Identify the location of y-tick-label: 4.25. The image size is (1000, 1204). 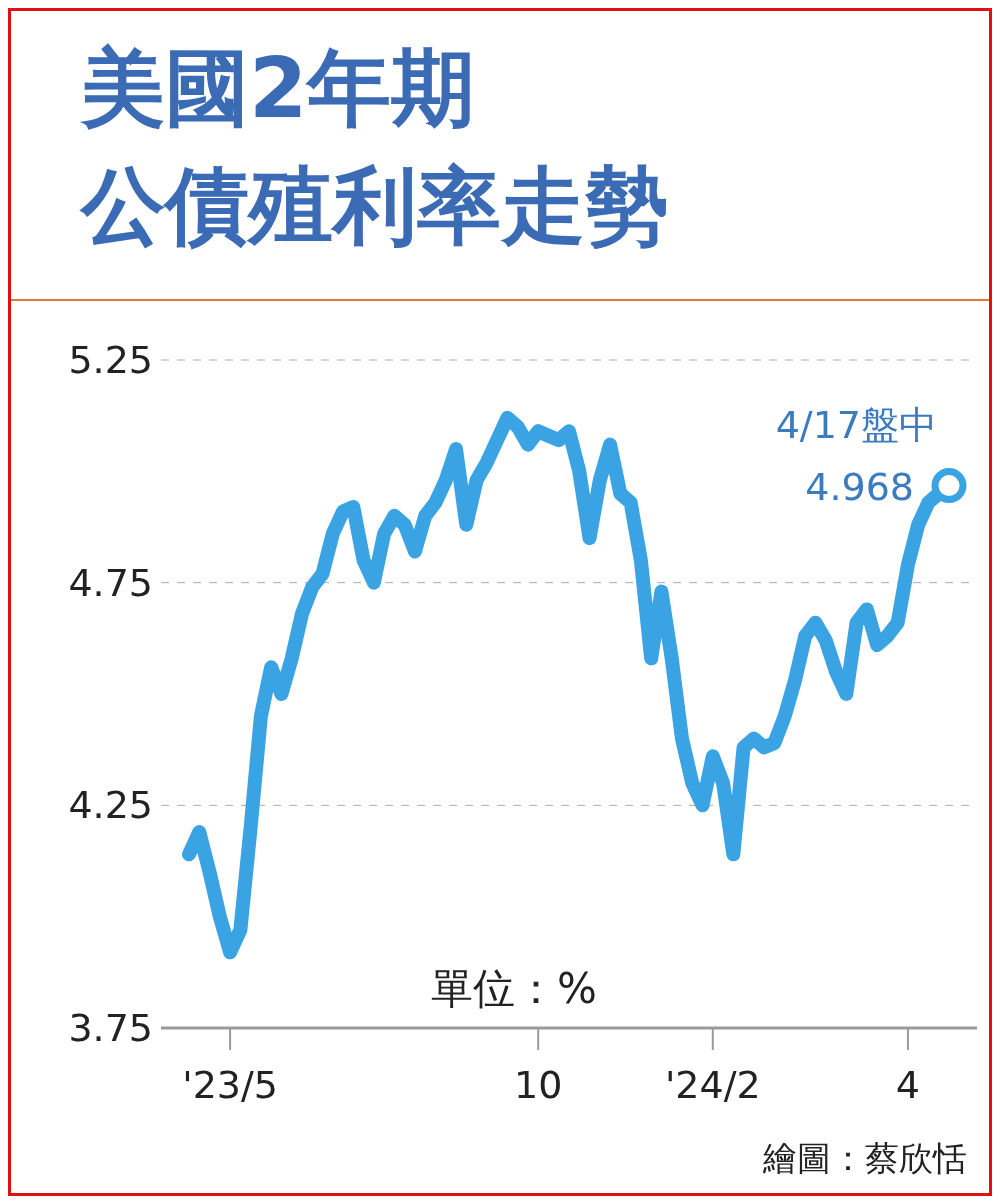
(110, 805).